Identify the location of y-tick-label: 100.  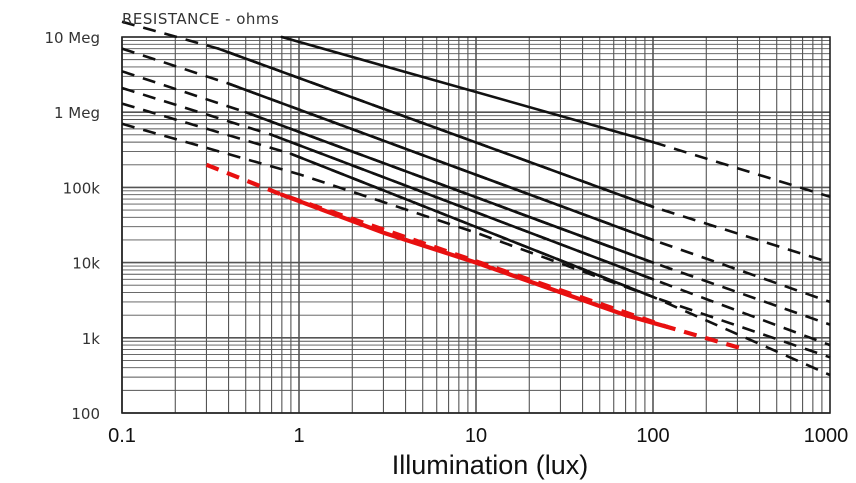
(85, 414).